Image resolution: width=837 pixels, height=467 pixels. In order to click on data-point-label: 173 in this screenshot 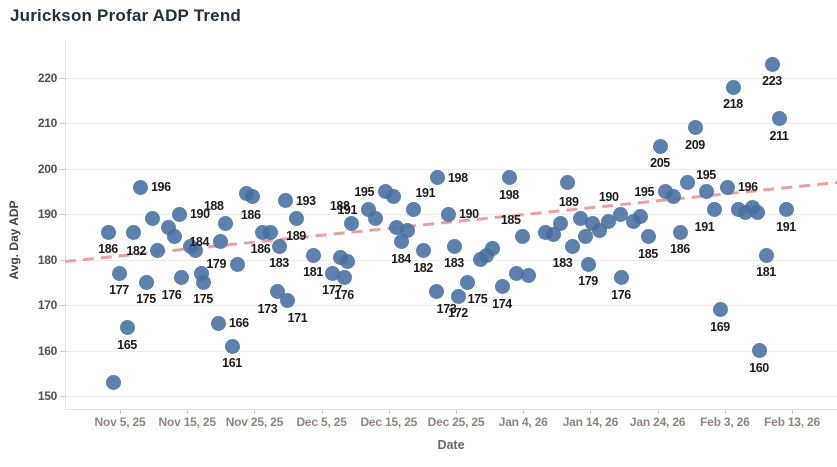, I will do `click(267, 308)`.